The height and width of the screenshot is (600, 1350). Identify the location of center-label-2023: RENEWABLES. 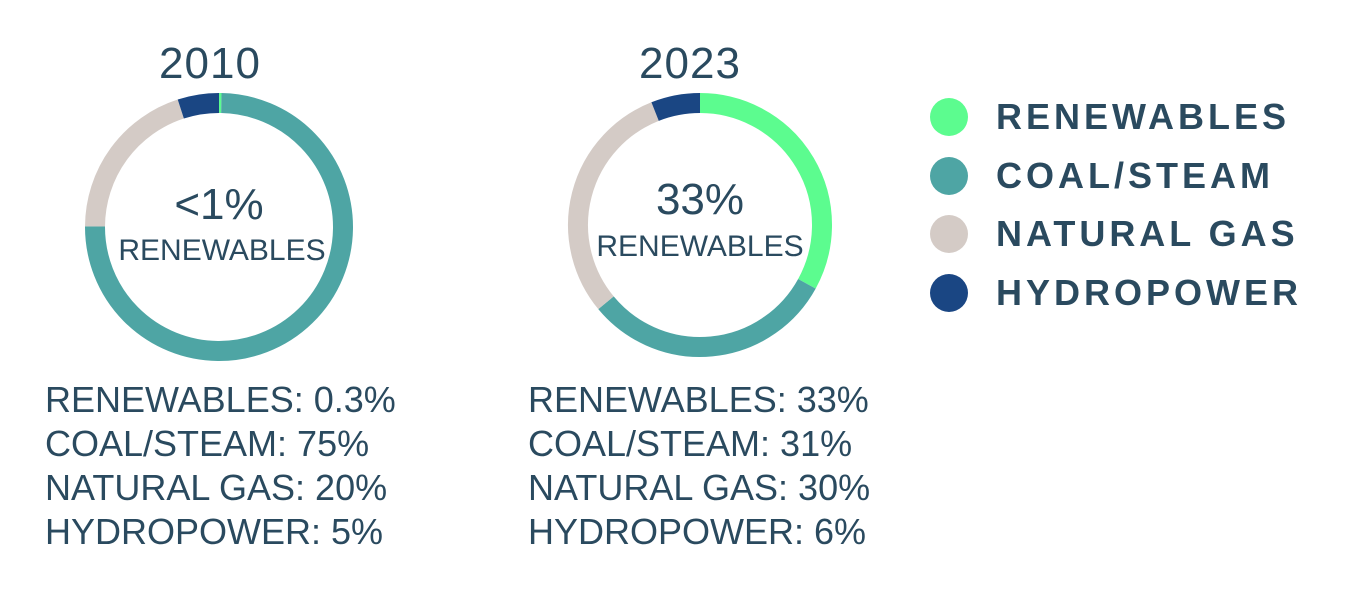
(699, 246).